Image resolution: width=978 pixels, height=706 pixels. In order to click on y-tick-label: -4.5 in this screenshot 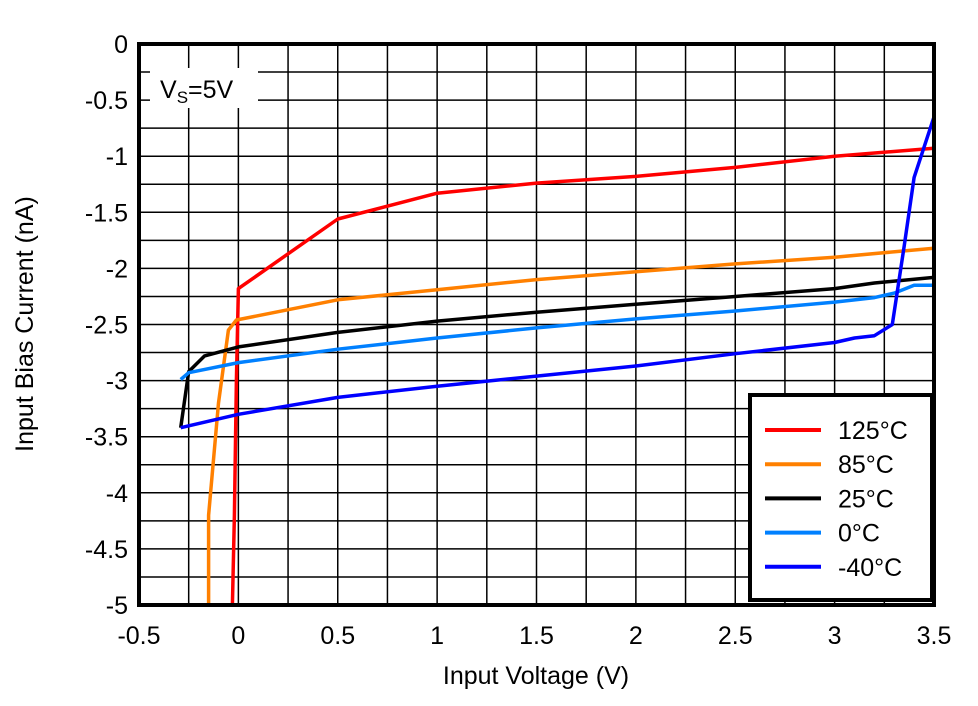, I will do `click(106, 550)`.